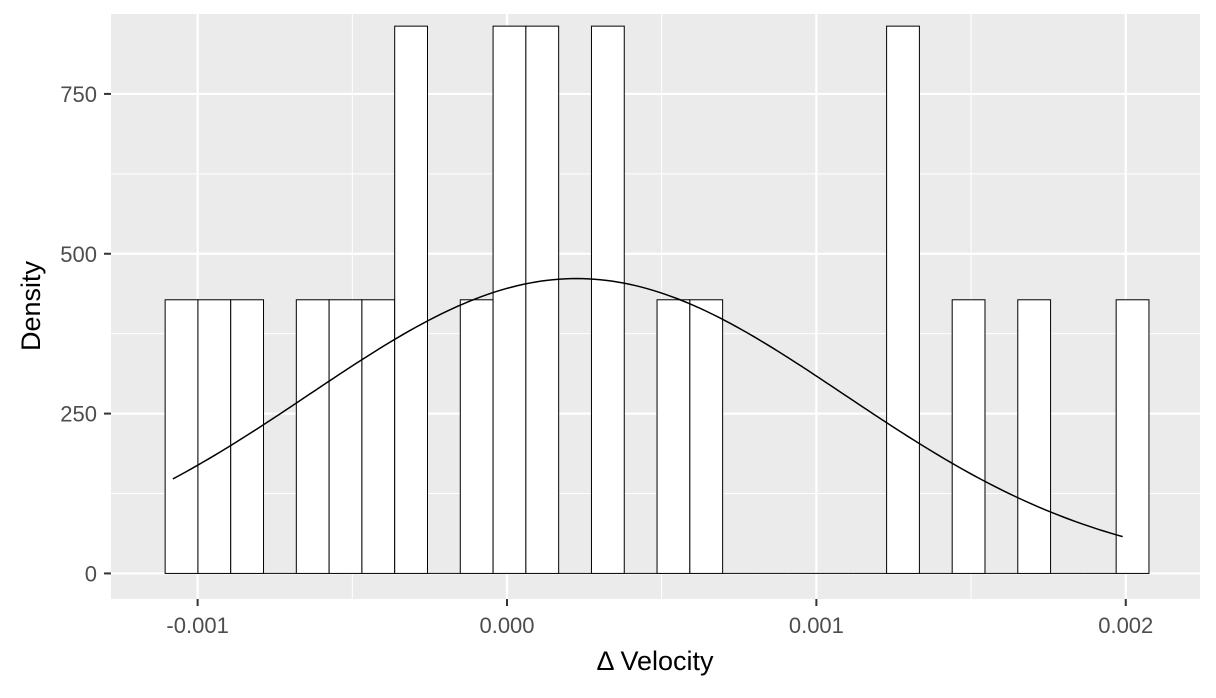 The width and height of the screenshot is (1216, 698). I want to click on x-tick-label: 0.001, so click(816, 625).